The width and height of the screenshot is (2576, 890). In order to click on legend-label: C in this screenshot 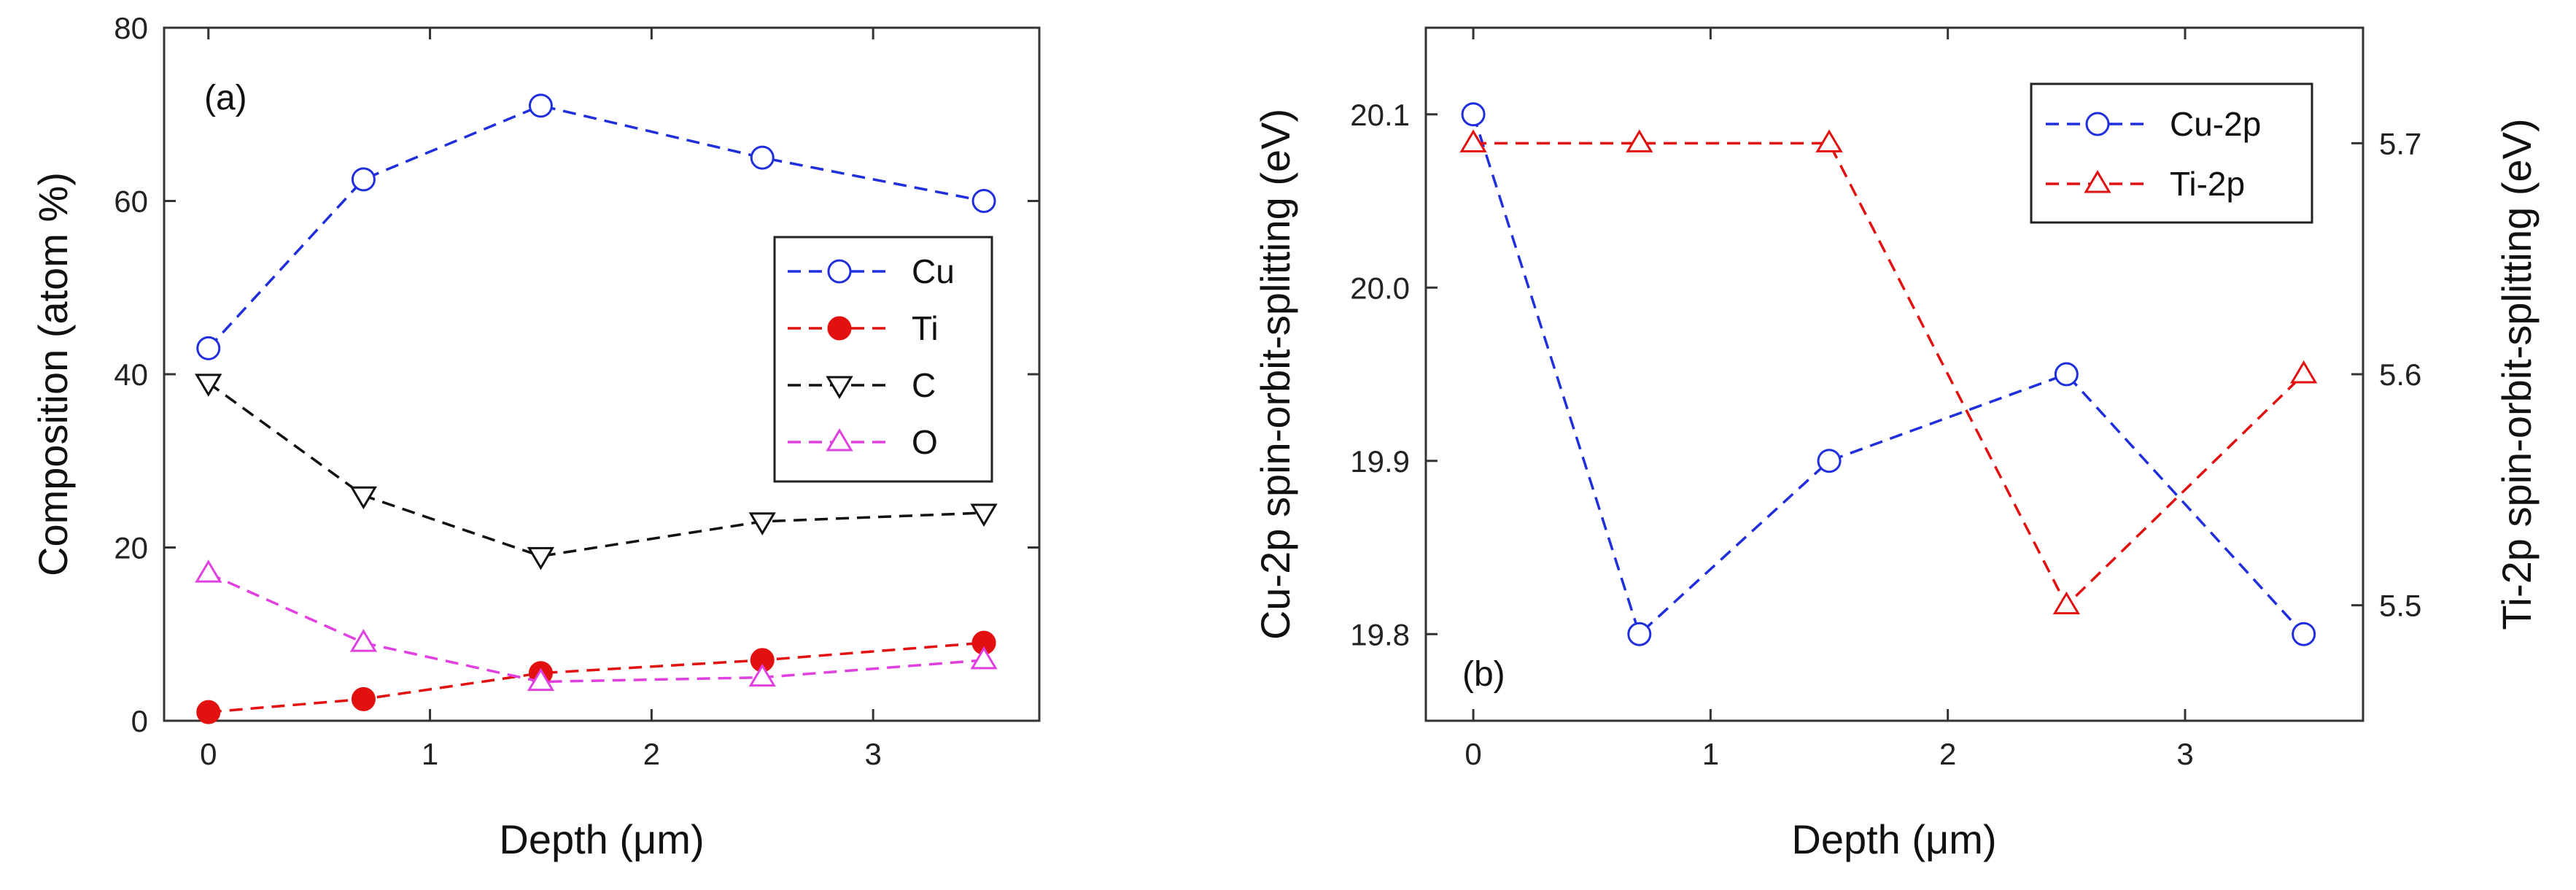, I will do `click(924, 385)`.